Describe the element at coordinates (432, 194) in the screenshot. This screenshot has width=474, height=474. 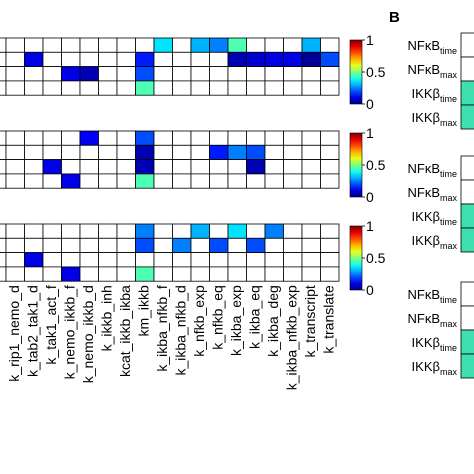
I see `panel-b-row-label: NFκBmax` at that location.